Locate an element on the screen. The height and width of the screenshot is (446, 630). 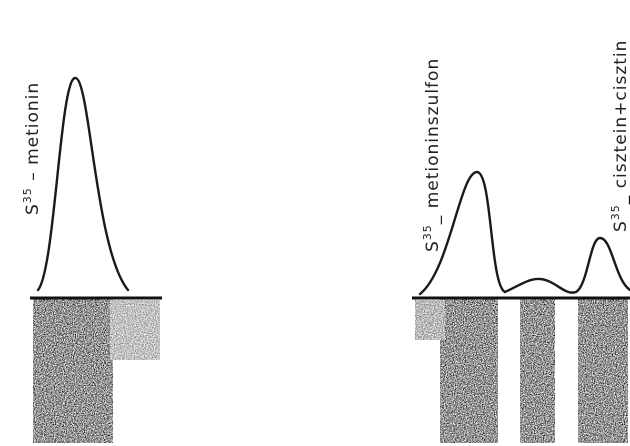
label-name: _ metioninszulfon is located at coordinates (433, 141).